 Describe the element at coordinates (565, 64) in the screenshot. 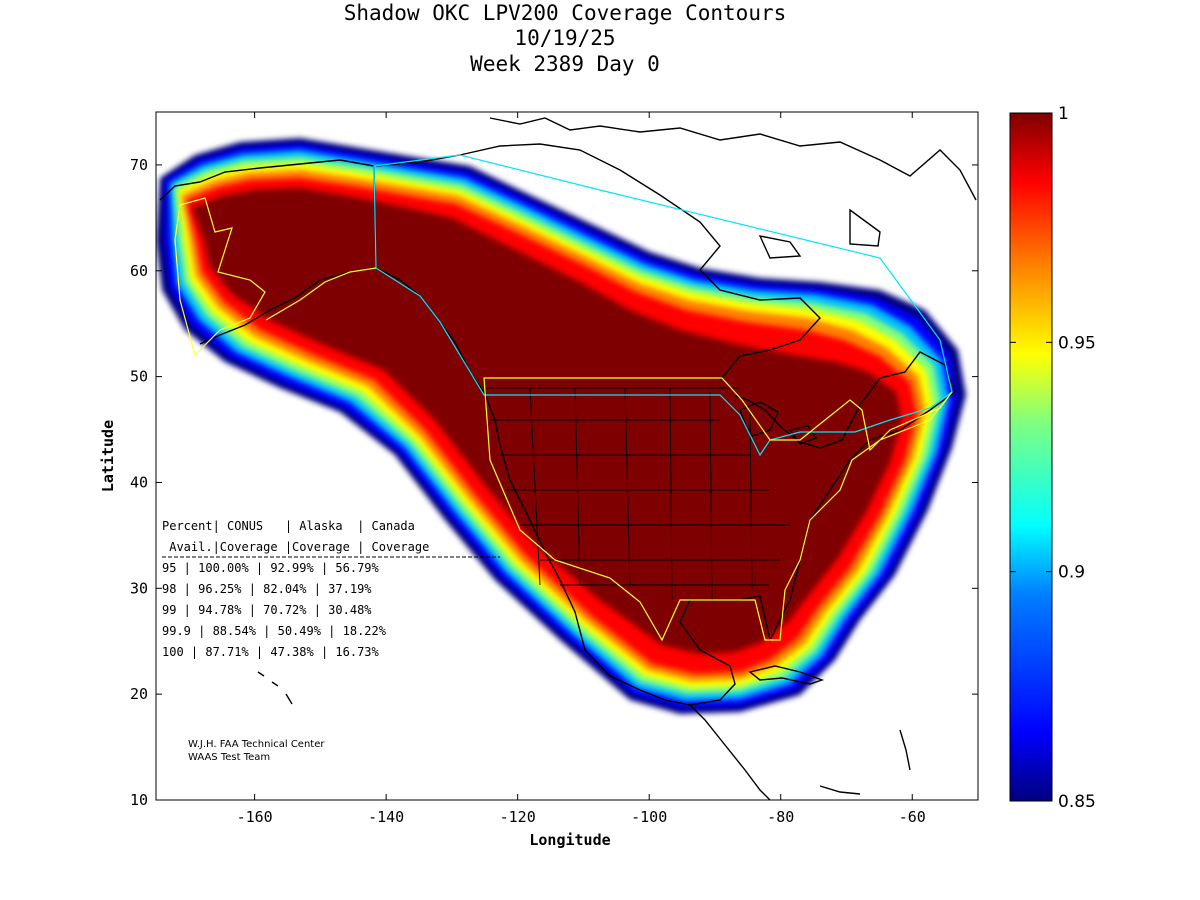

I see `chart-week-day: Week 2389 Day 0` at that location.